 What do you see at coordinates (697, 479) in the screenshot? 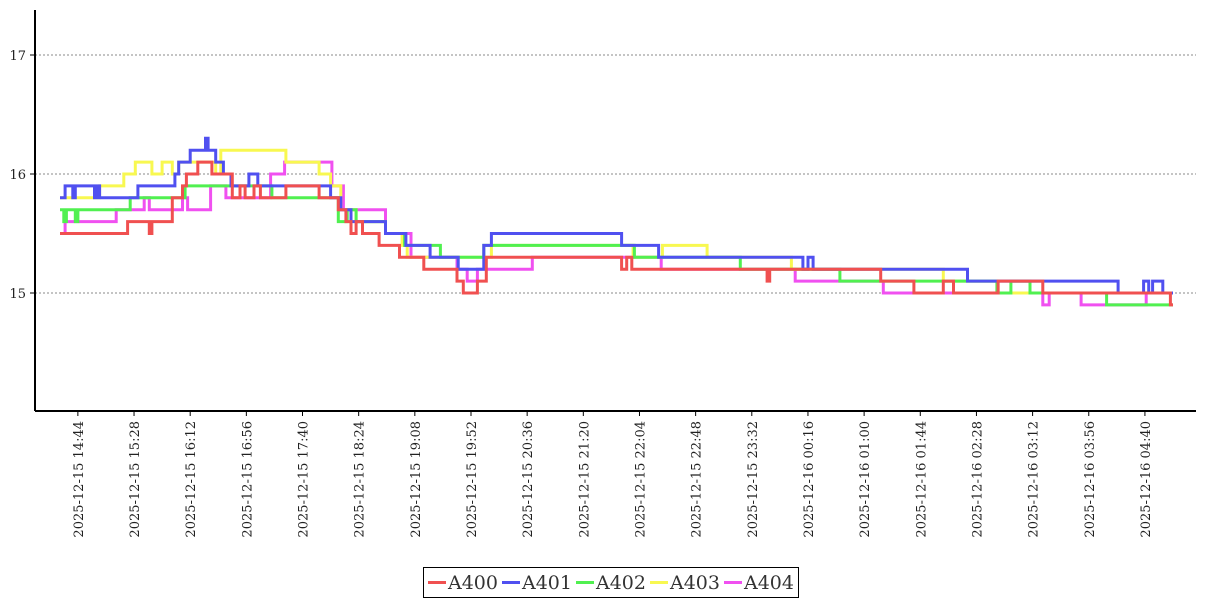
I see `x-tick-label: 2025-12-15 22:48` at bounding box center [697, 479].